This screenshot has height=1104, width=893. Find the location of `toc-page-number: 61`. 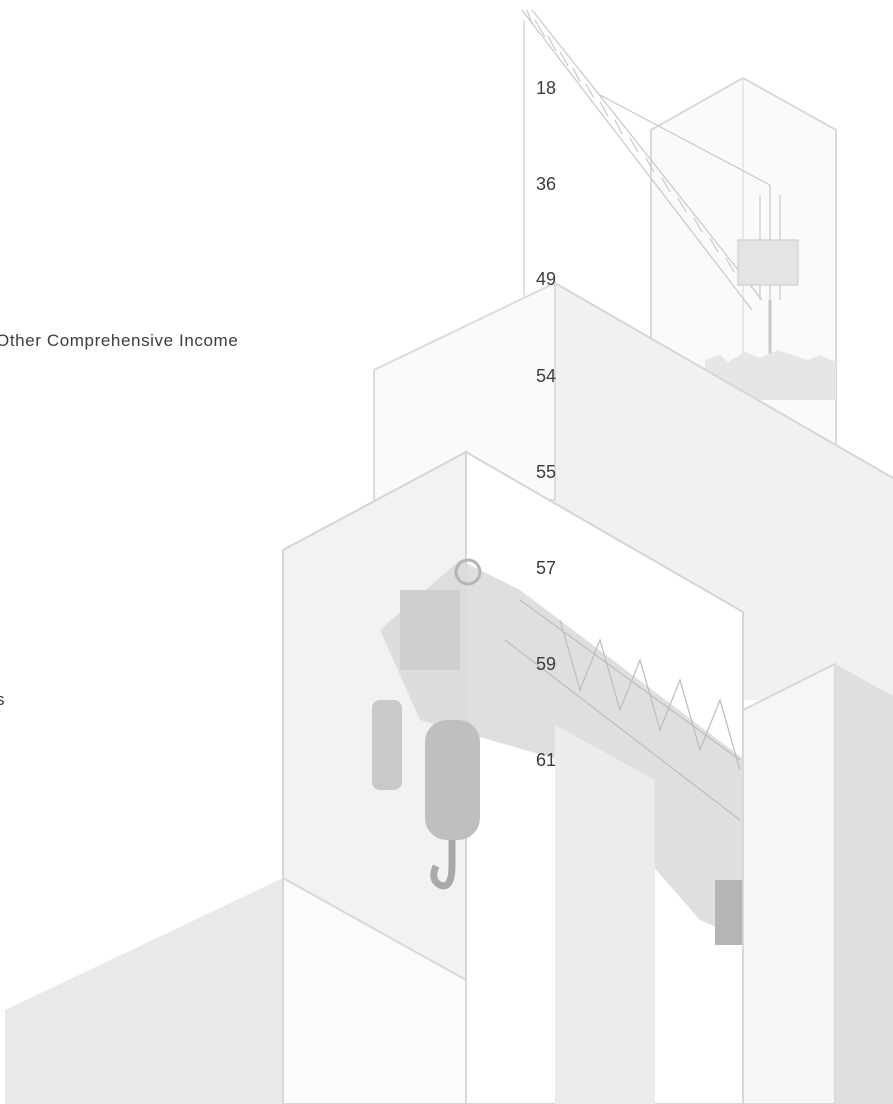

toc-page-number: 61 is located at coordinates (546, 760).